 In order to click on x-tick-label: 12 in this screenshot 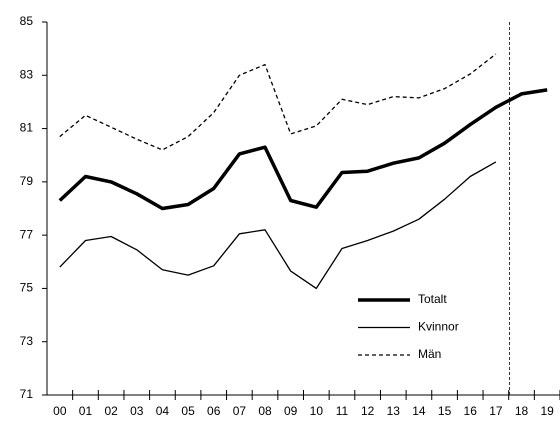, I will do `click(368, 411)`.